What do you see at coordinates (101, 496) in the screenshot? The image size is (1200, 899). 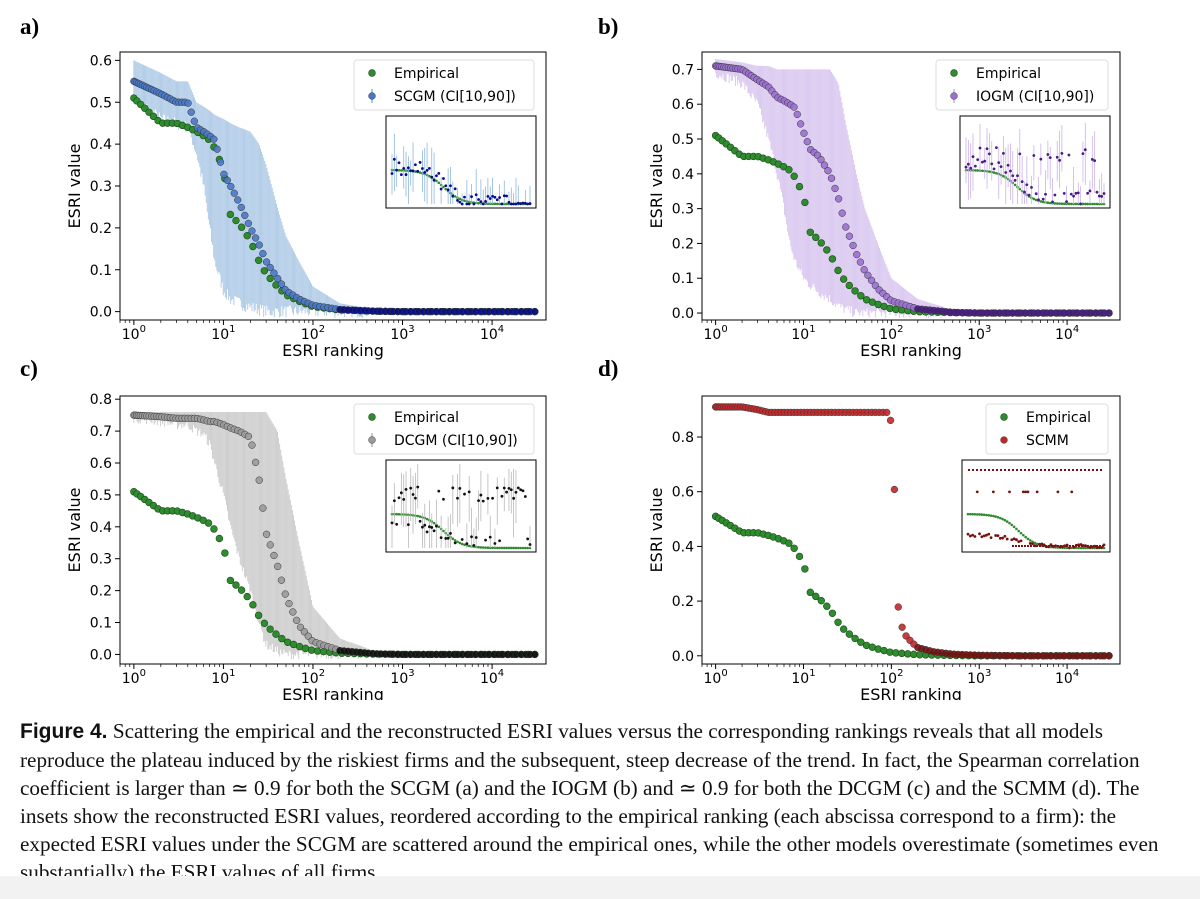 I see `y-tick-label: 0.5` at bounding box center [101, 496].